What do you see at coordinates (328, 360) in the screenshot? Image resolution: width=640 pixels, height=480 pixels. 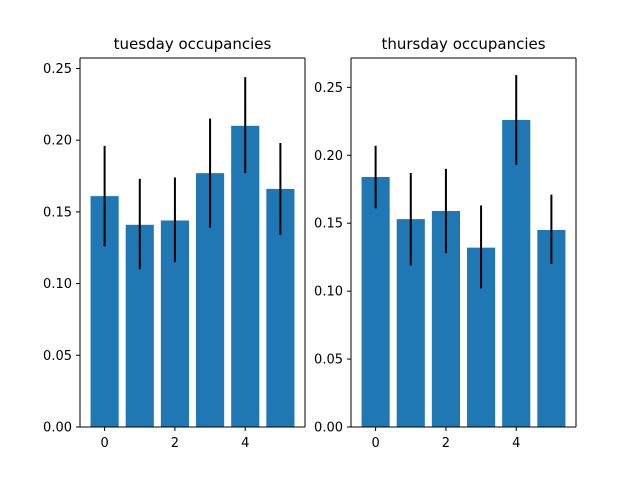 I see `thursday-ytick-label-1: 0.05` at bounding box center [328, 360].